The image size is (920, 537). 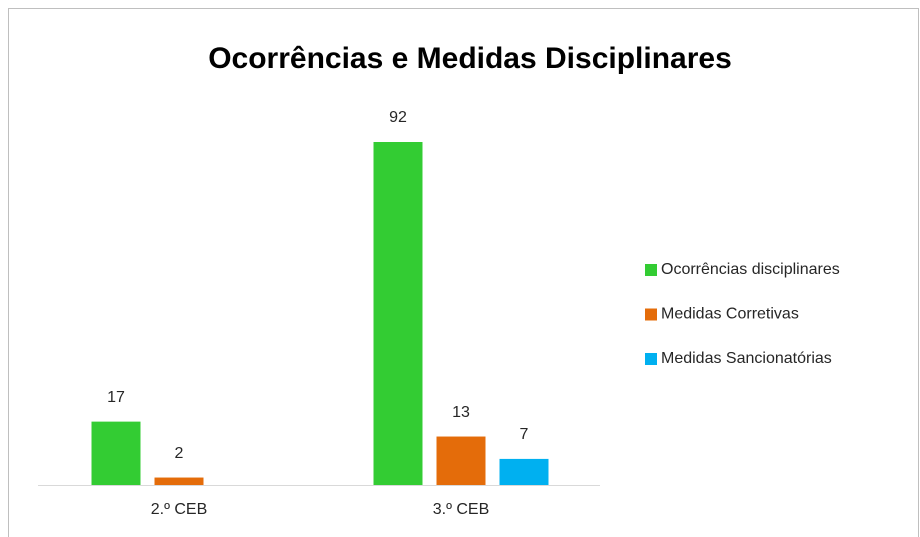 I want to click on data-label: 17, so click(x=116, y=397).